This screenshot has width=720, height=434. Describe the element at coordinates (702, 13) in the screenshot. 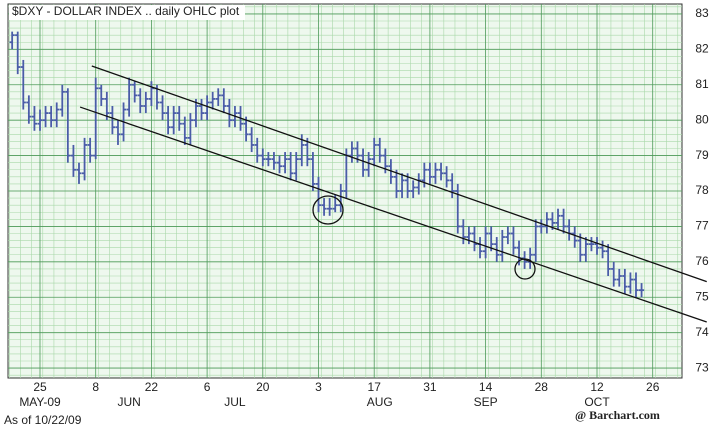

I see `y-tick-label: 83` at that location.